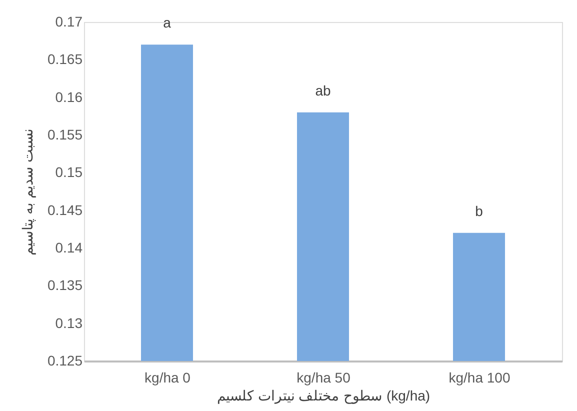 This screenshot has height=411, width=577. What do you see at coordinates (69, 22) in the screenshot?
I see `y-tick-label: 0.17` at bounding box center [69, 22].